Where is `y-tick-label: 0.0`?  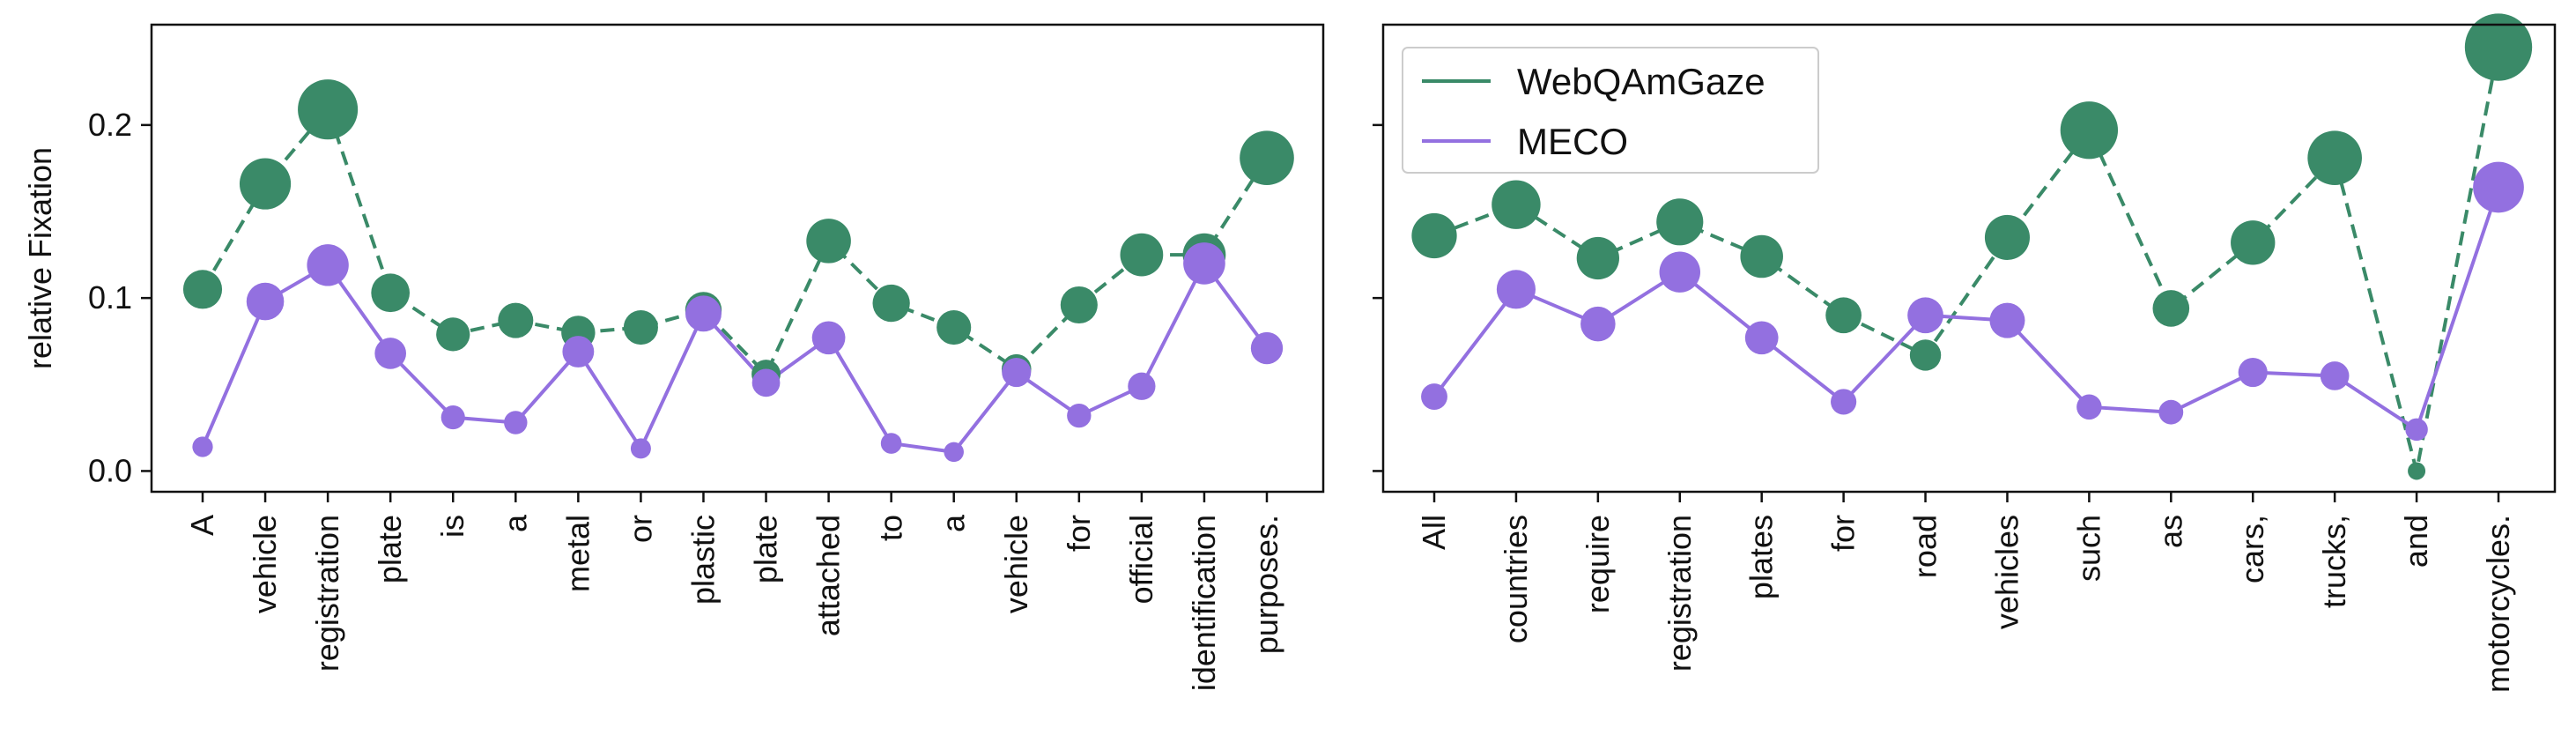 y-tick-label: 0.0 is located at coordinates (110, 470).